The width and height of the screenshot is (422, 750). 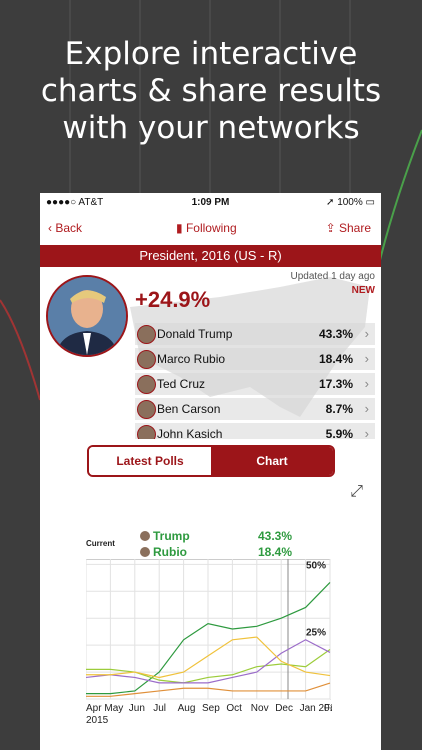 What do you see at coordinates (335, 384) in the screenshot?
I see `candidate-percent: 17.3%` at bounding box center [335, 384].